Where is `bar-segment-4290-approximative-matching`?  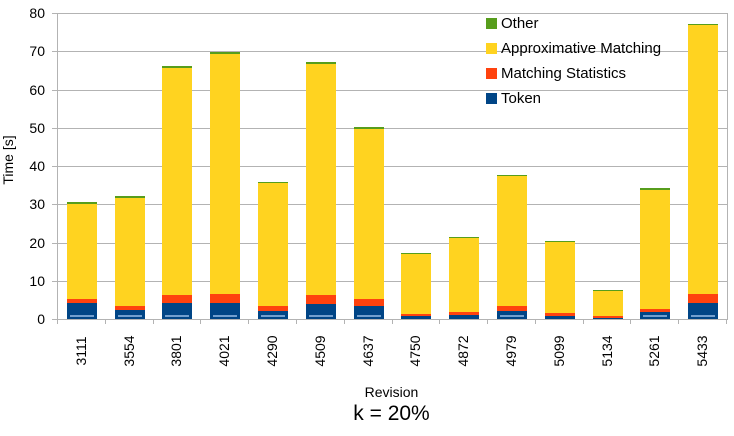 bar-segment-4290-approximative-matching is located at coordinates (273, 245).